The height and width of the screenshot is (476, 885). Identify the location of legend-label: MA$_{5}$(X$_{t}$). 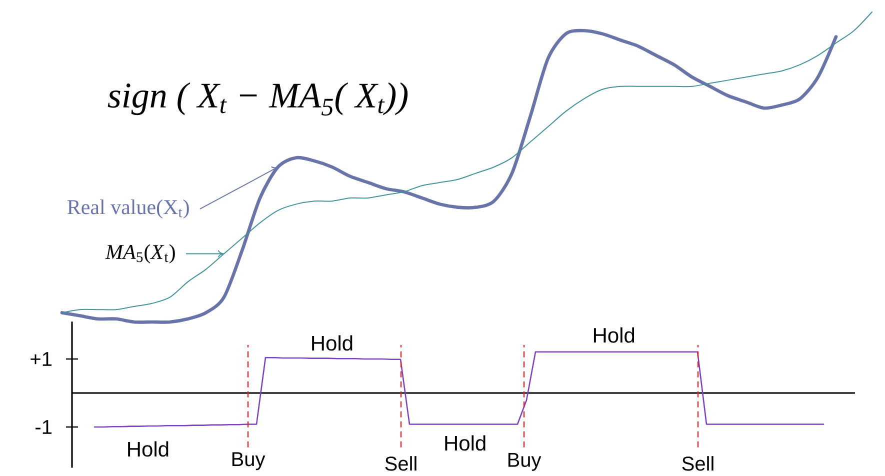
(140, 254).